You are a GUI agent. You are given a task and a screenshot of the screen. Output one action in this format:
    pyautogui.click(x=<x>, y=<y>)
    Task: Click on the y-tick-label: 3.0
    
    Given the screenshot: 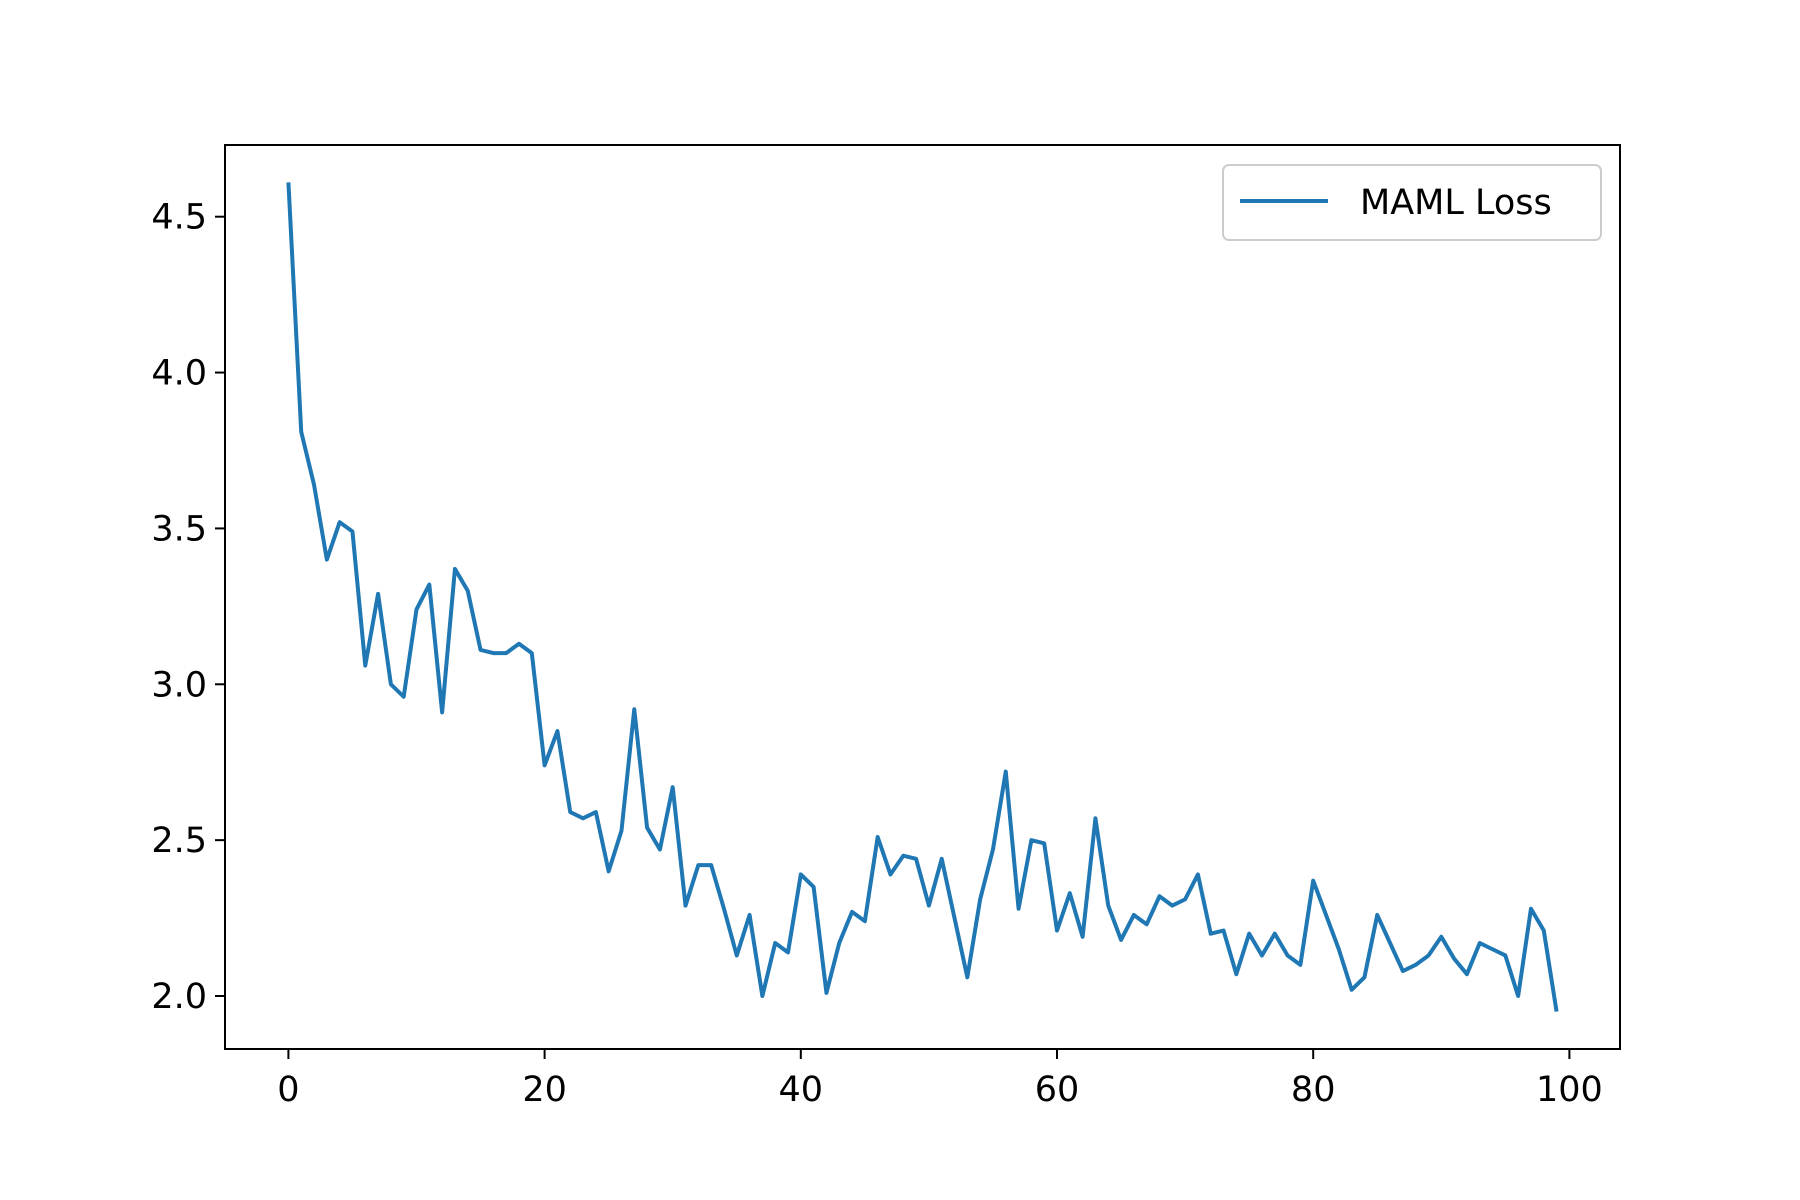 What is the action you would take?
    pyautogui.click(x=179, y=685)
    